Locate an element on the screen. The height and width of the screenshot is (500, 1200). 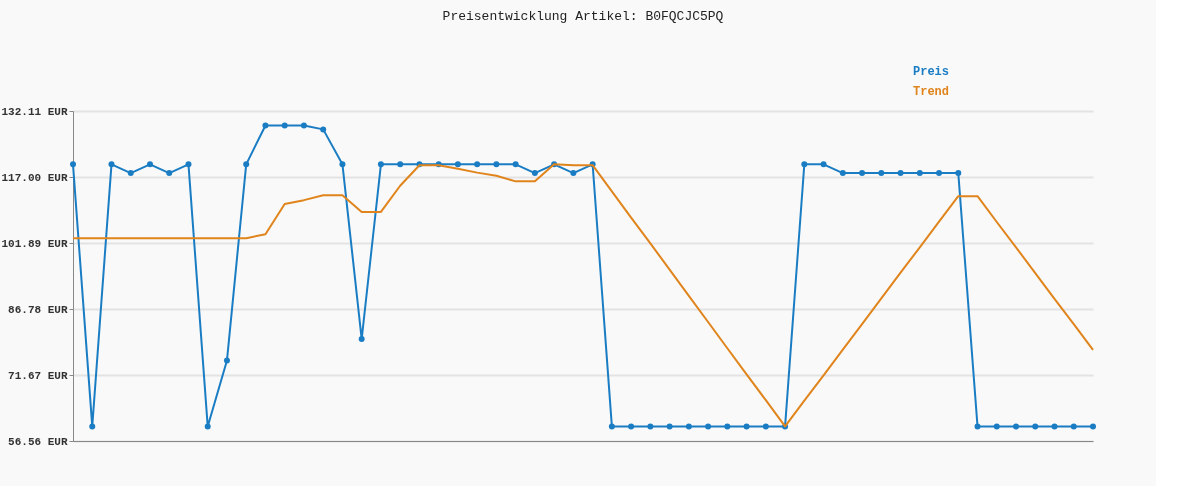
text: Preis is located at coordinates (931, 72).